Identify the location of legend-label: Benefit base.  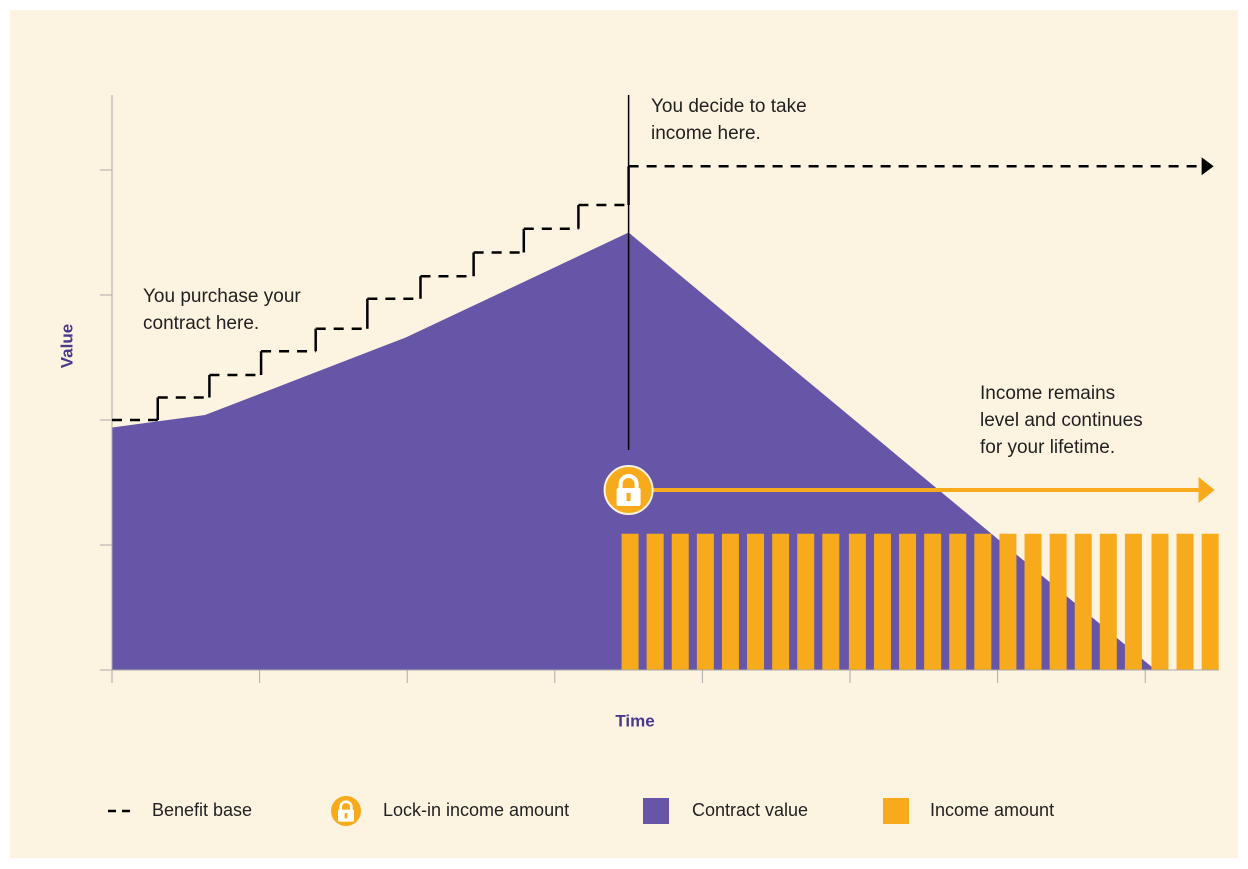
(202, 810).